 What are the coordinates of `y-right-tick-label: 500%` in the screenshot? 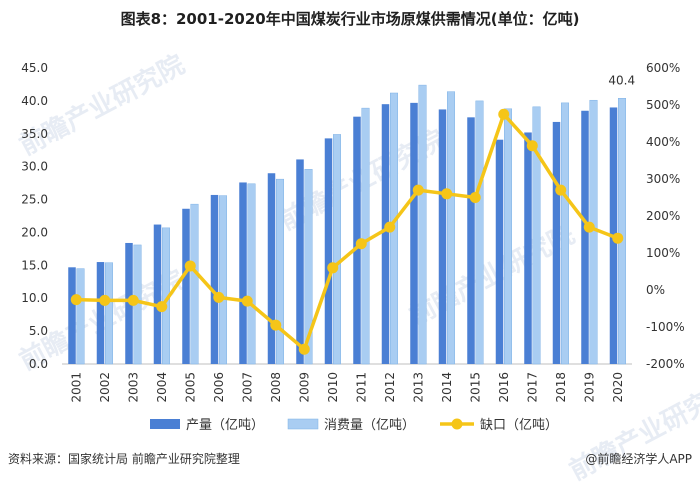 It's located at (663, 105).